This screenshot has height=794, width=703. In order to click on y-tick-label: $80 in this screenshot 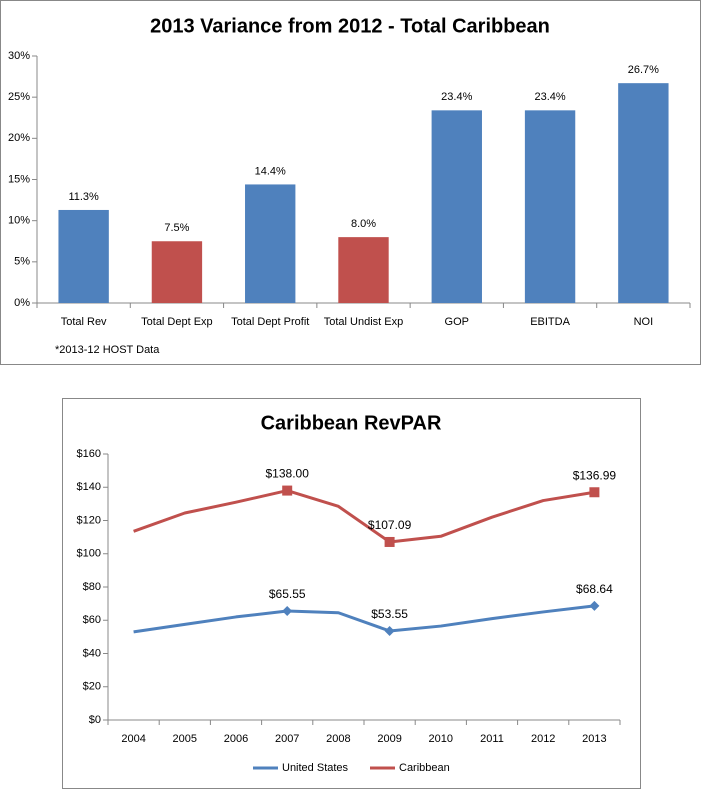, I will do `click(92, 587)`.